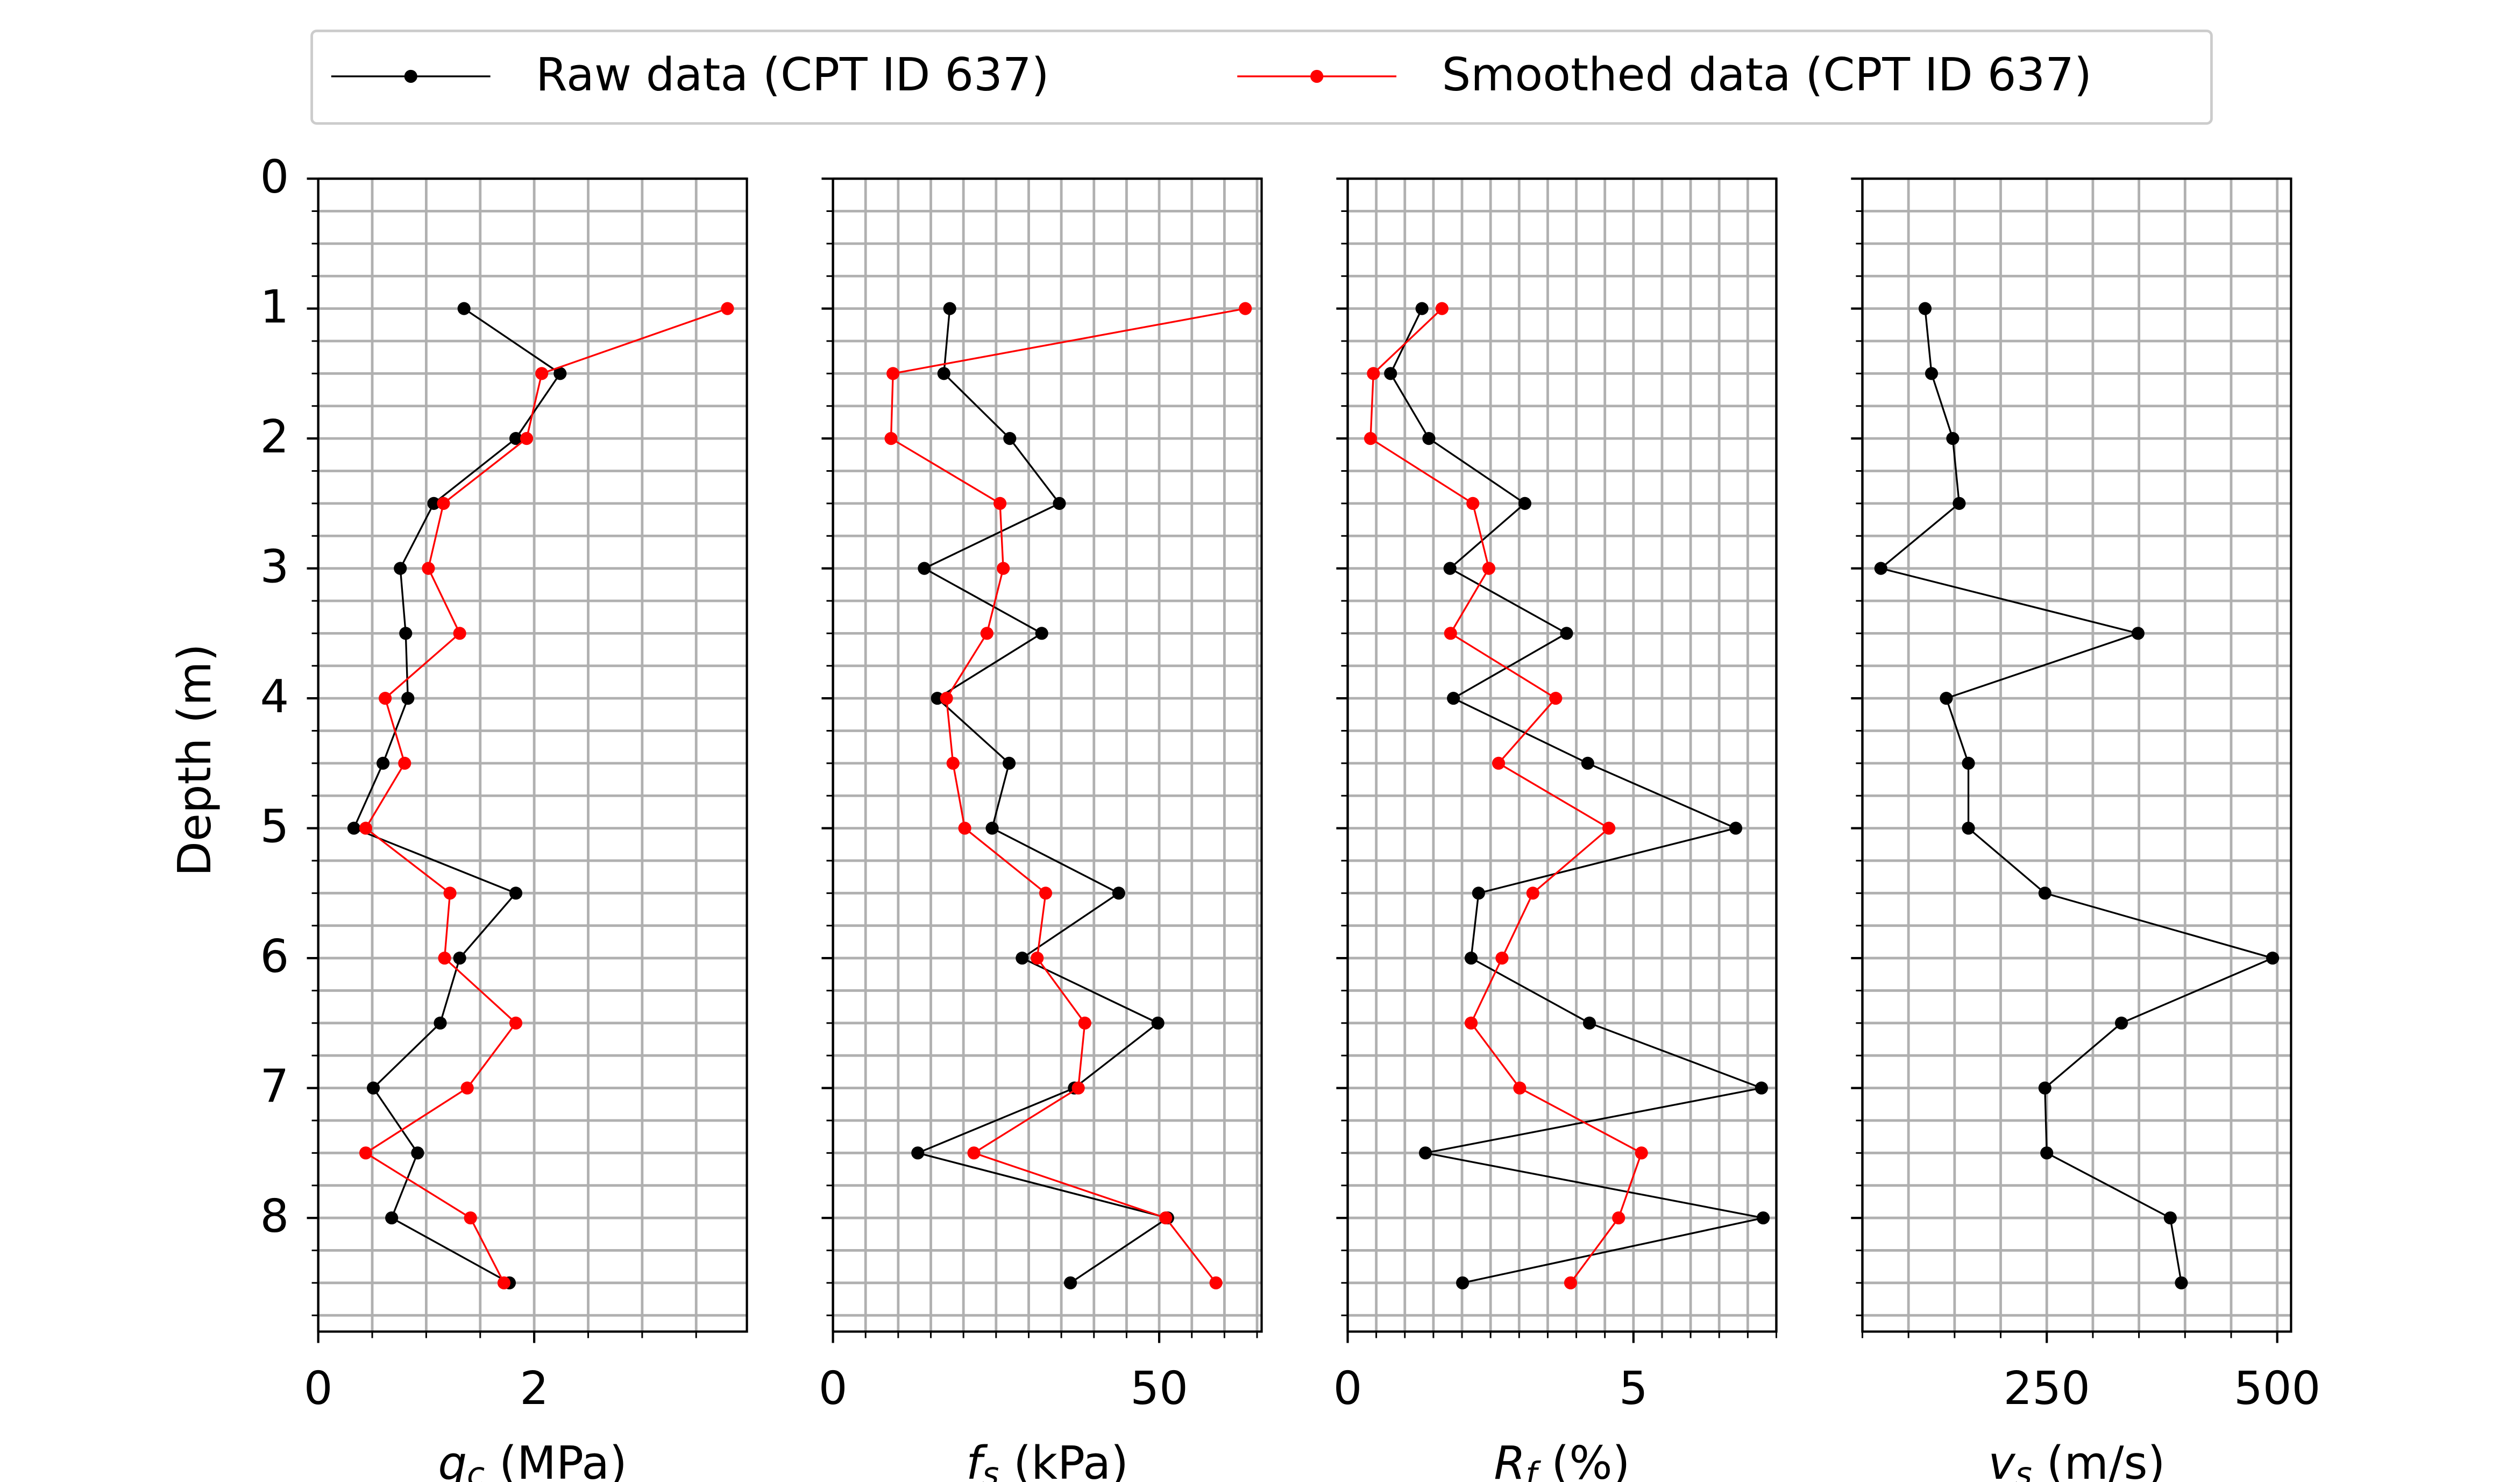 The width and height of the screenshot is (2520, 1482). I want to click on label-unit: (m/s), so click(2099, 1459).